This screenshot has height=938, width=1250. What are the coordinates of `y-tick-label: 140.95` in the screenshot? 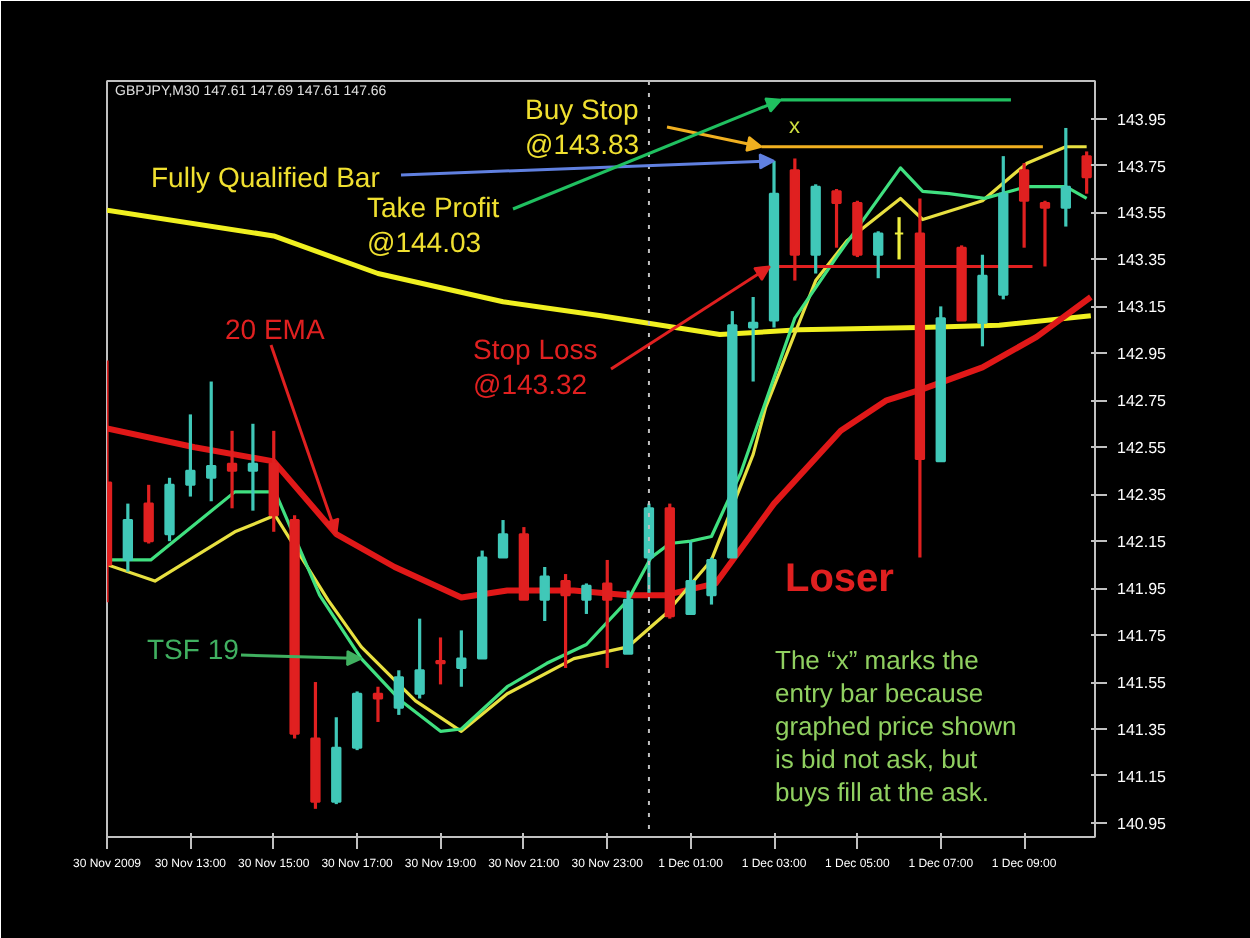 It's located at (1142, 823).